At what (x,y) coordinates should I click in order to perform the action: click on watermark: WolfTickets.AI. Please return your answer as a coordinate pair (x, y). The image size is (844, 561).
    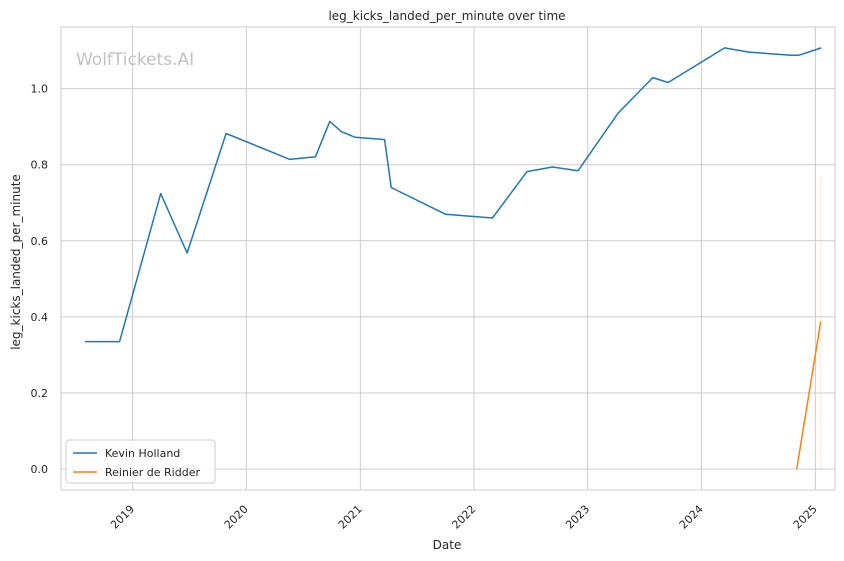
    Looking at the image, I should click on (135, 60).